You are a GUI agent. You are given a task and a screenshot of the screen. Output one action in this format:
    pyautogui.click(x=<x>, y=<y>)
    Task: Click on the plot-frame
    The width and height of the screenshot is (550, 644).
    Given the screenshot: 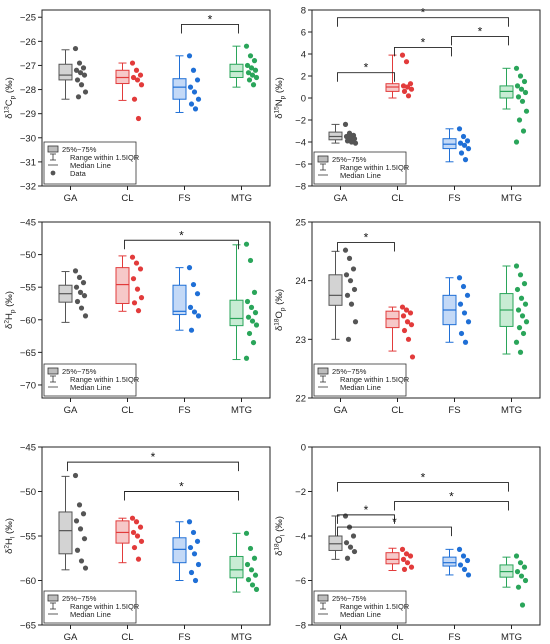 What is the action you would take?
    pyautogui.click(x=156, y=310)
    